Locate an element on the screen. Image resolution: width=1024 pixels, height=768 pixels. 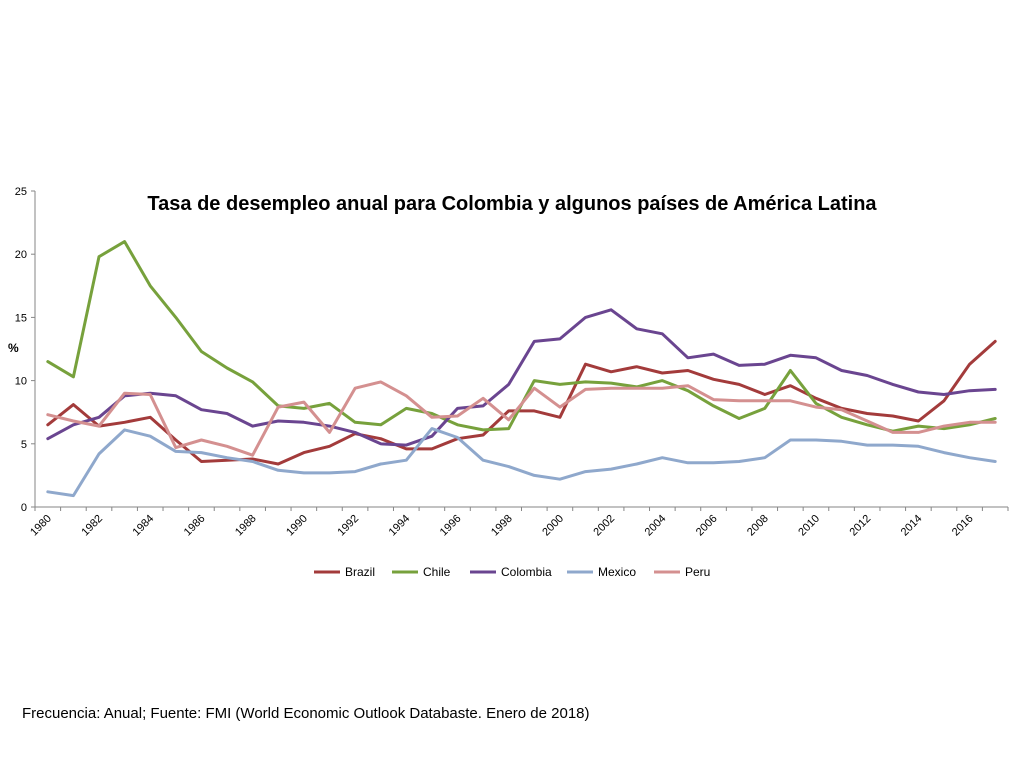
chart-legend: Brazil Chile Colombia Mexico Peru is located at coordinates (512, 572).